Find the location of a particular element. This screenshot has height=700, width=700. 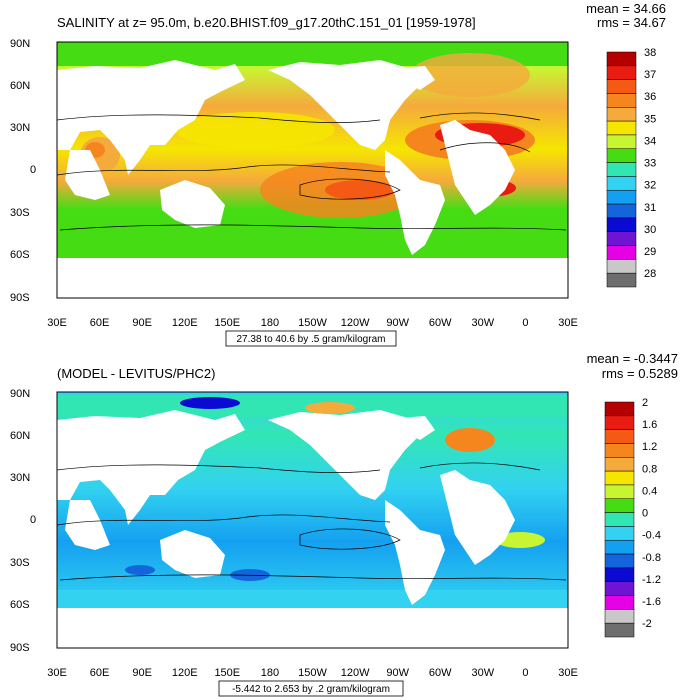

colorbar-label: 32 is located at coordinates (650, 186).